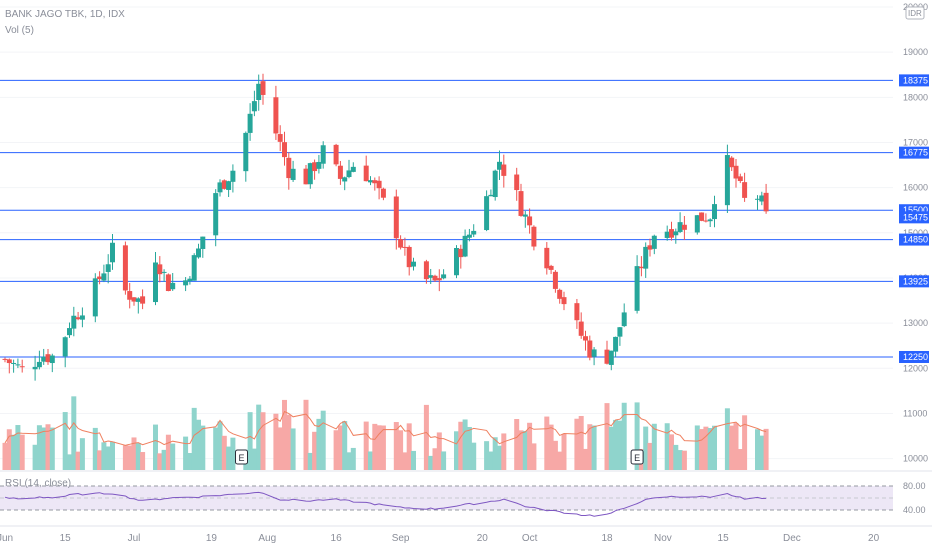 This screenshot has width=932, height=550. I want to click on rsi-tick-label: 40.00, so click(914, 510).